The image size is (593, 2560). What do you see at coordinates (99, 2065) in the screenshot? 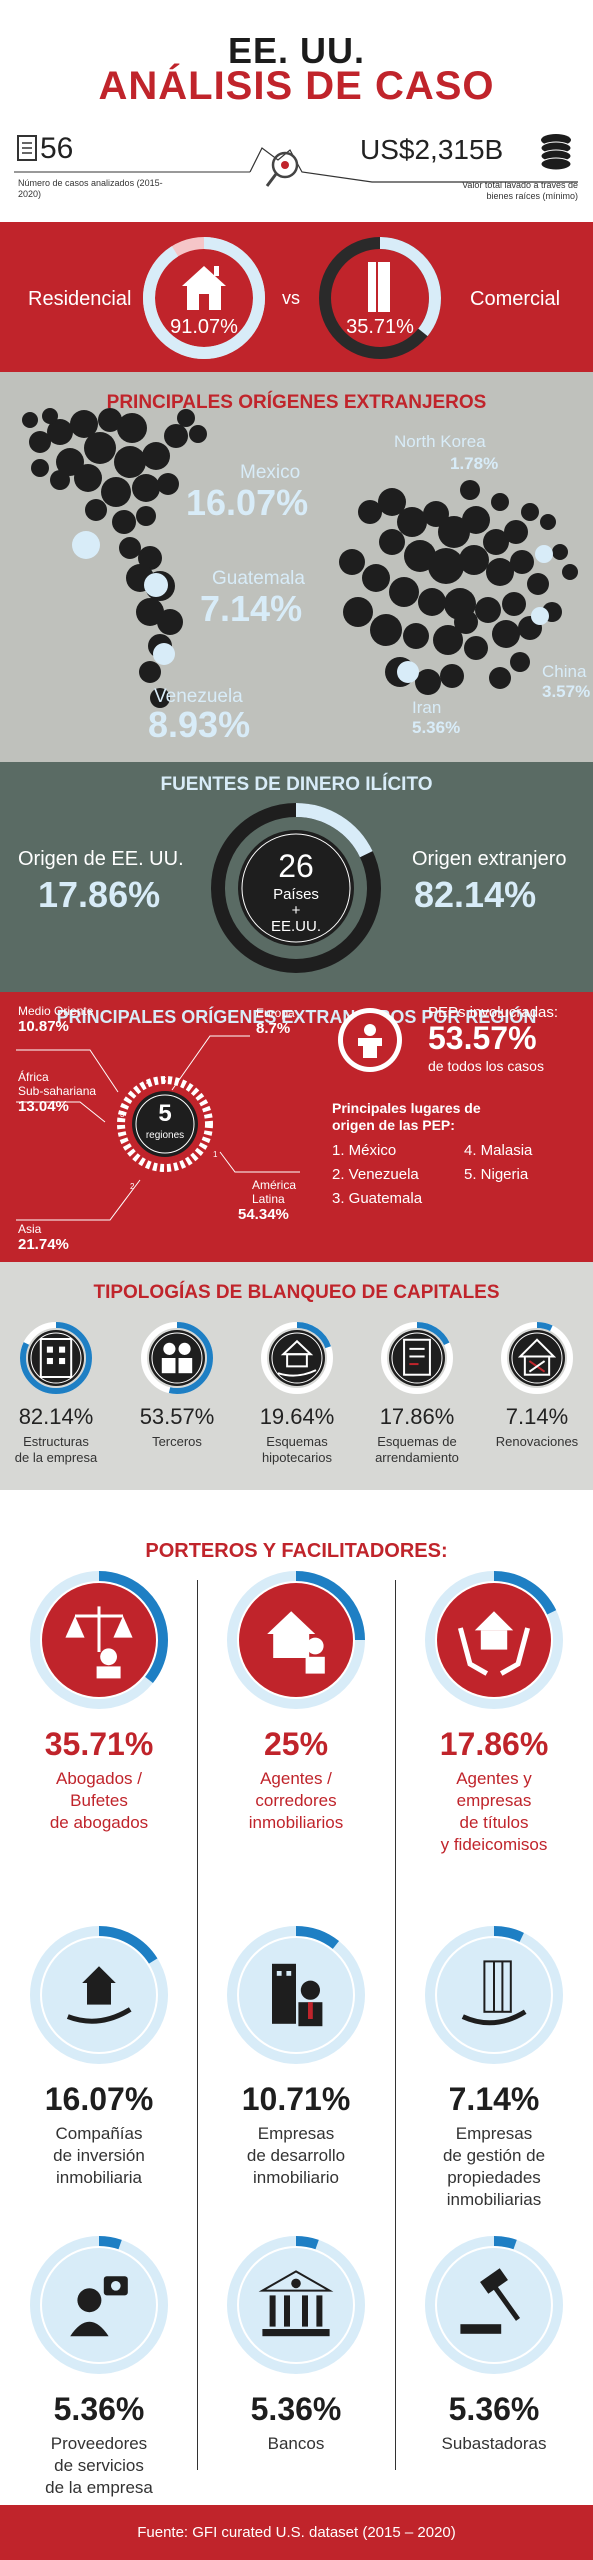
I see `gatekeeper-item: 16.07% Compañías de inversión inmobiliaria` at bounding box center [99, 2065].